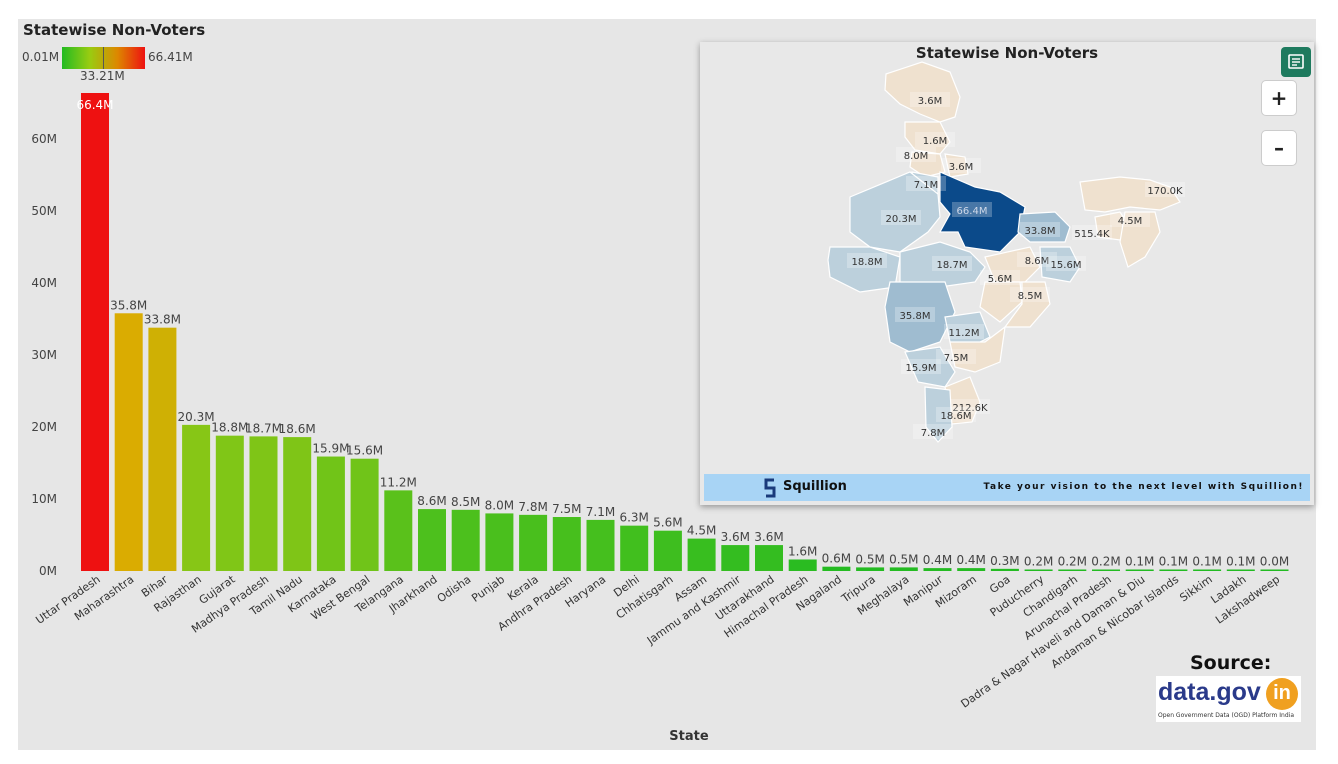  What do you see at coordinates (903, 559) in the screenshot?
I see `bar-value-label: 0.5M` at bounding box center [903, 559].